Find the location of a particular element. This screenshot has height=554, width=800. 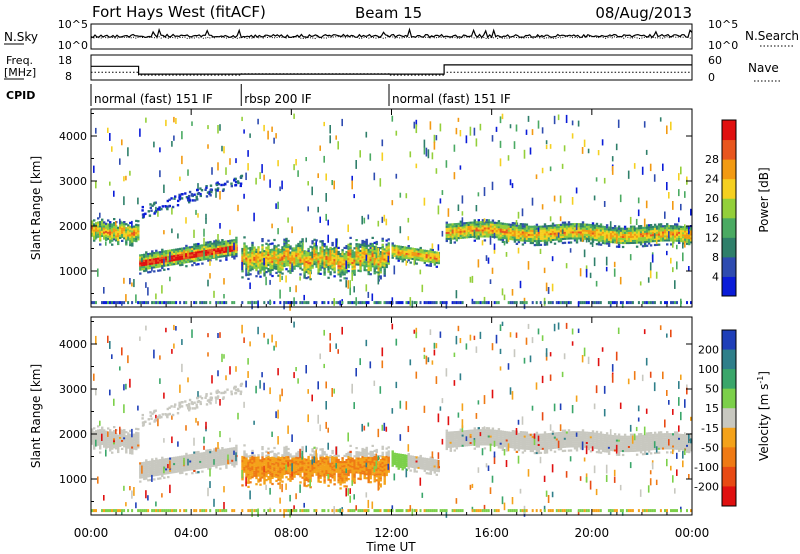

colorbar-tick-label: -200 is located at coordinates (706, 486).